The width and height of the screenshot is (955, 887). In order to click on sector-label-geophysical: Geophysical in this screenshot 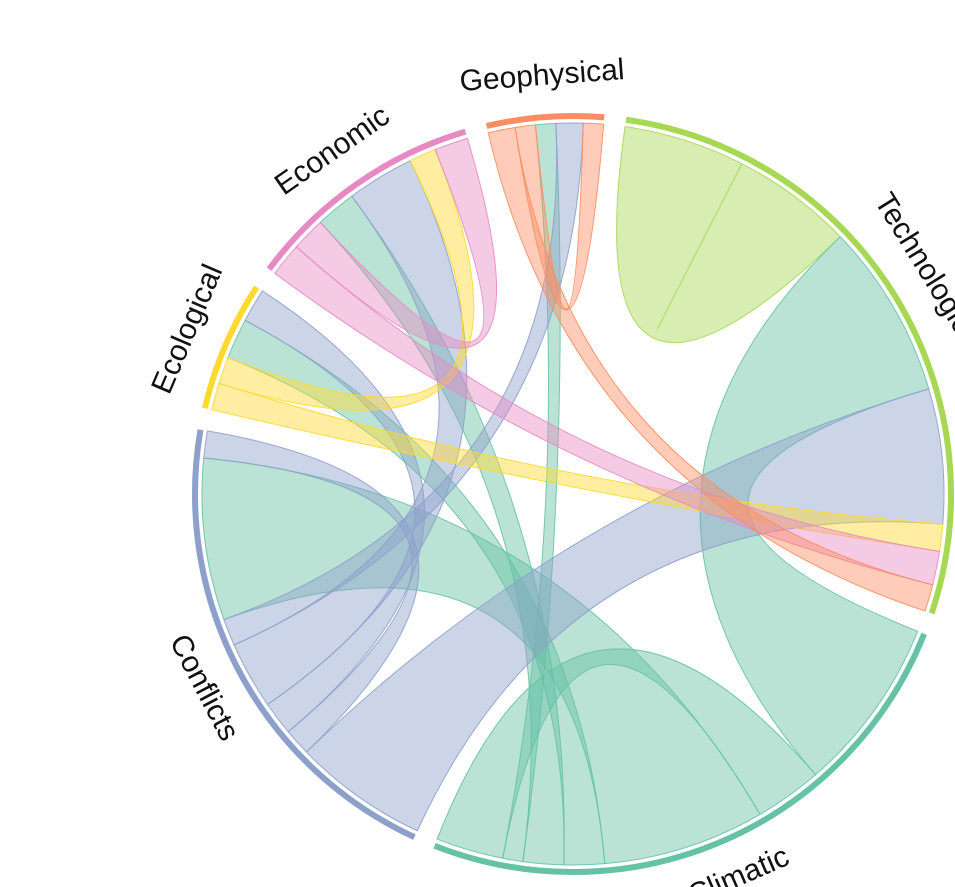, I will do `click(541, 75)`.